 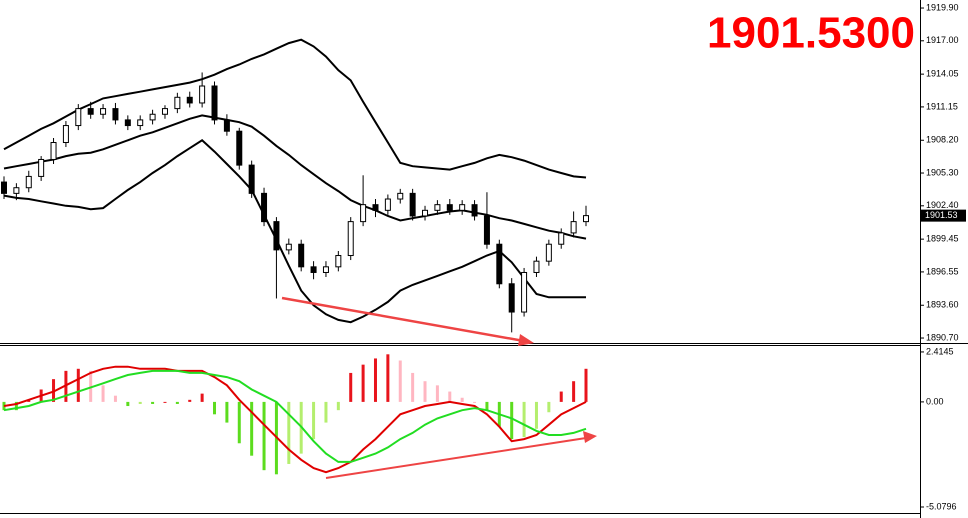 I want to click on y-tick-label: 1911.15, so click(x=942, y=106).